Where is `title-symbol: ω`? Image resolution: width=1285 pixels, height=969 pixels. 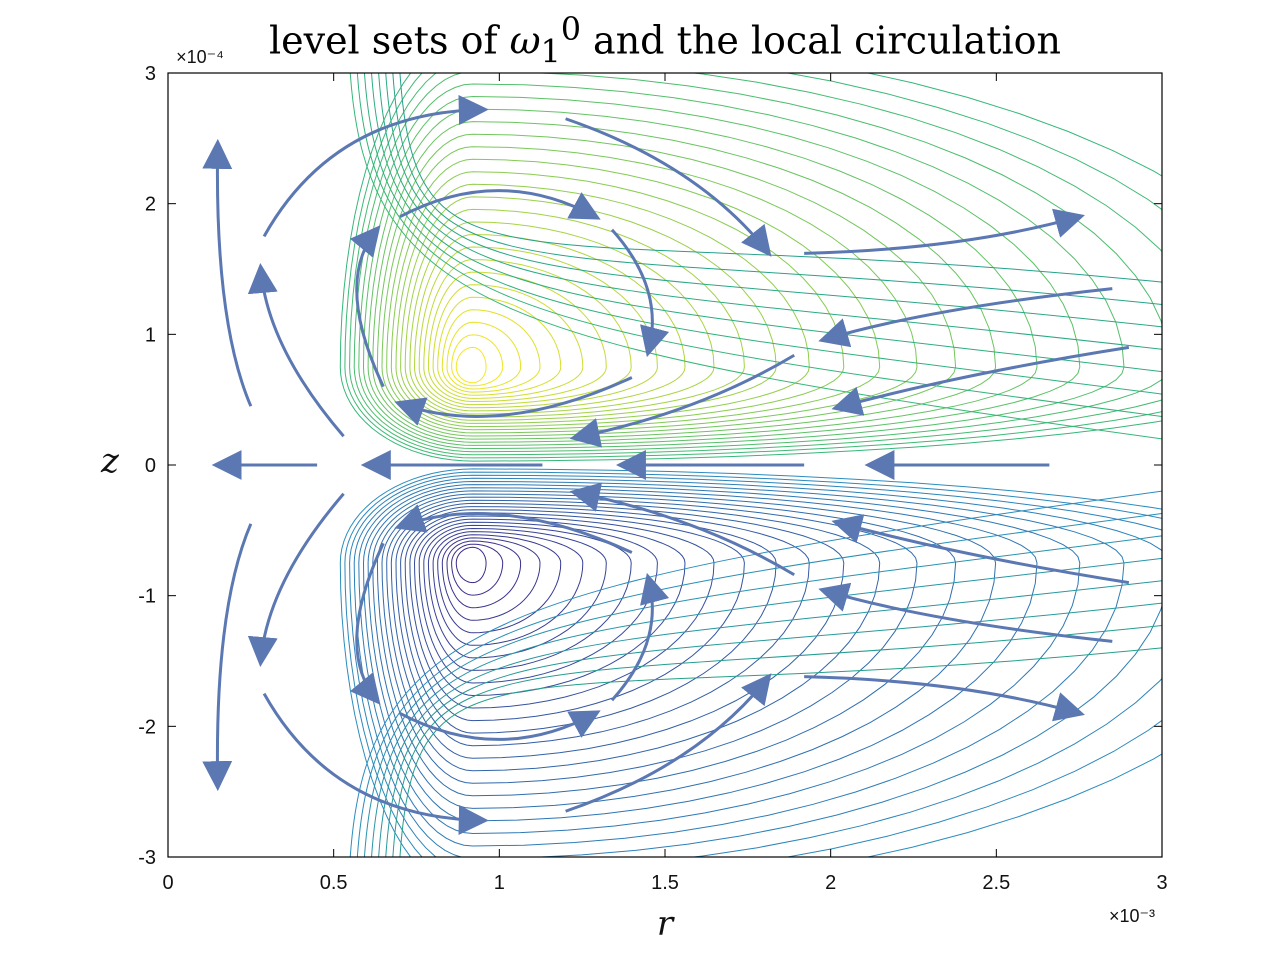 title-symbol: ω is located at coordinates (525, 40).